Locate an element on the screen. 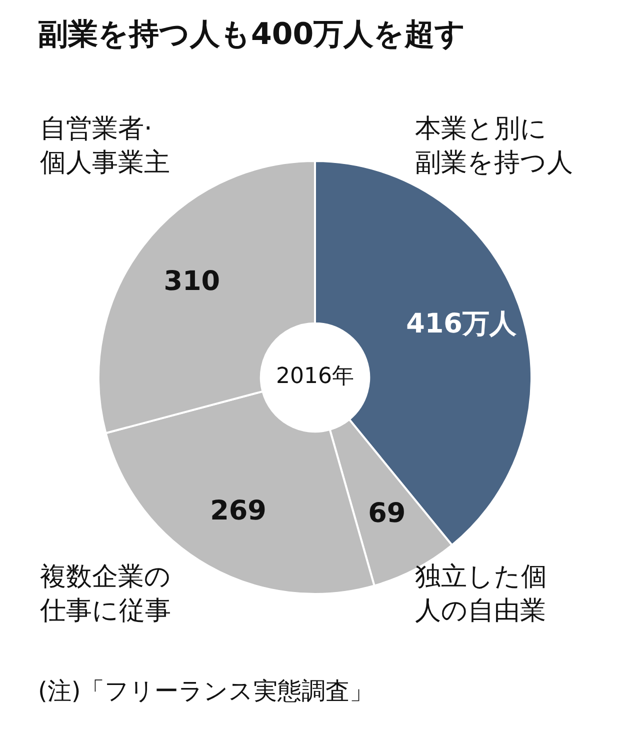 The image size is (630, 740). slice-label: 複数企業の仕事に従事 is located at coordinates (105, 594).